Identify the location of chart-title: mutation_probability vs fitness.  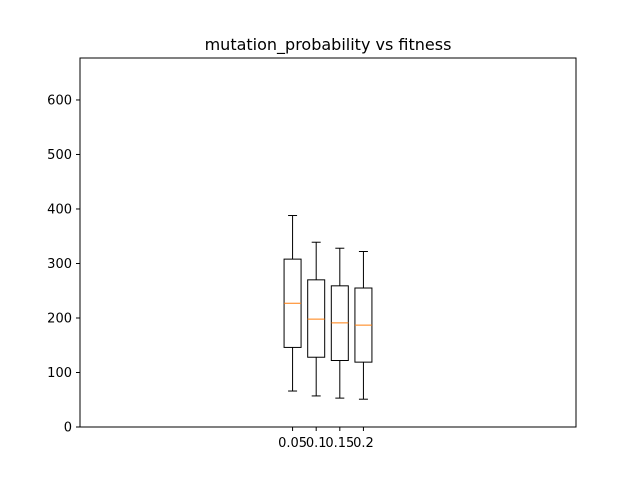
(328, 45).